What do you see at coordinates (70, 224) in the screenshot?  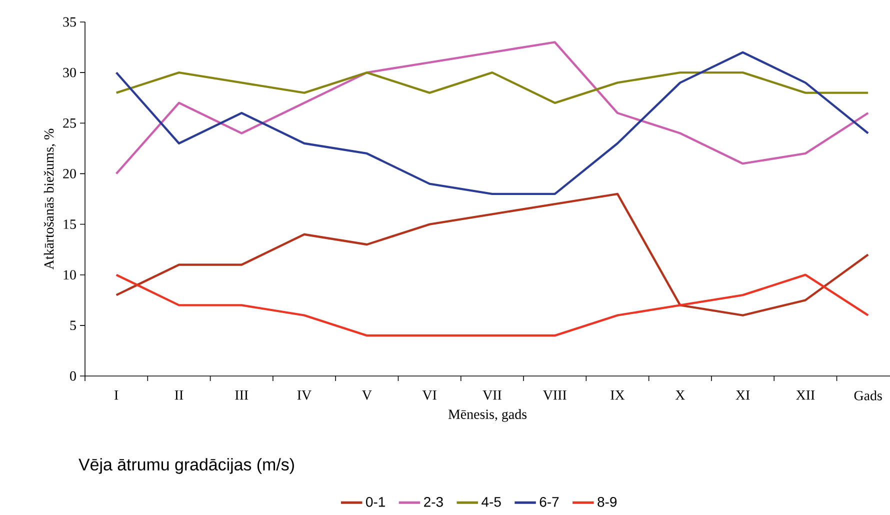 I see `y-tick-label: 15` at bounding box center [70, 224].